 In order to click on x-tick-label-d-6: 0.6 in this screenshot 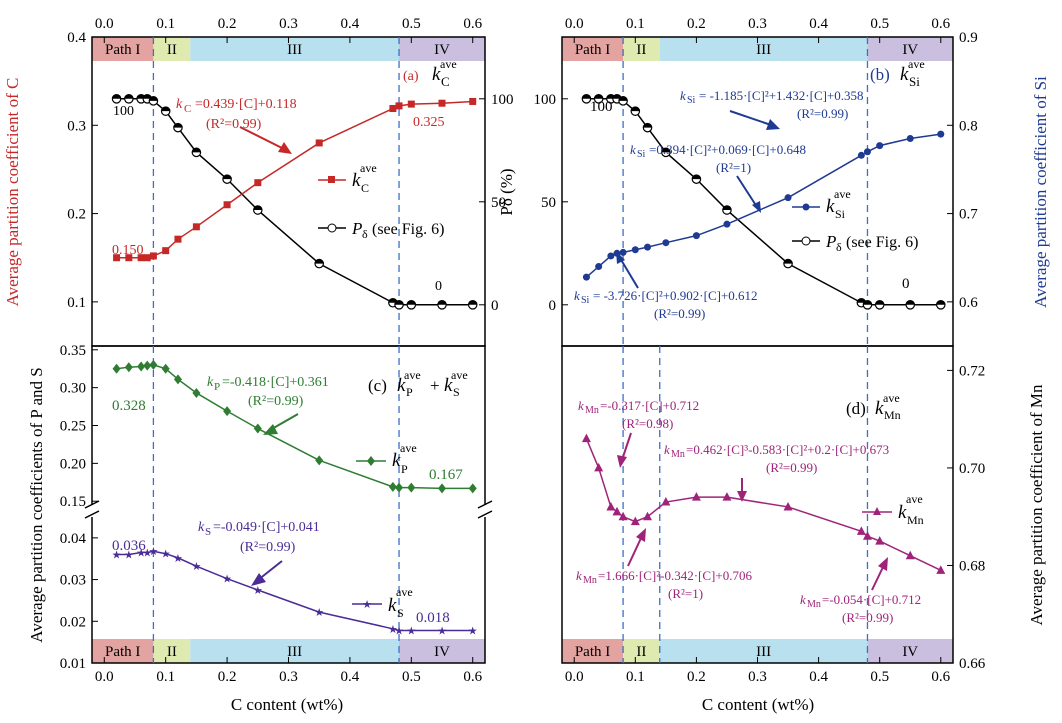, I will do `click(940, 677)`.